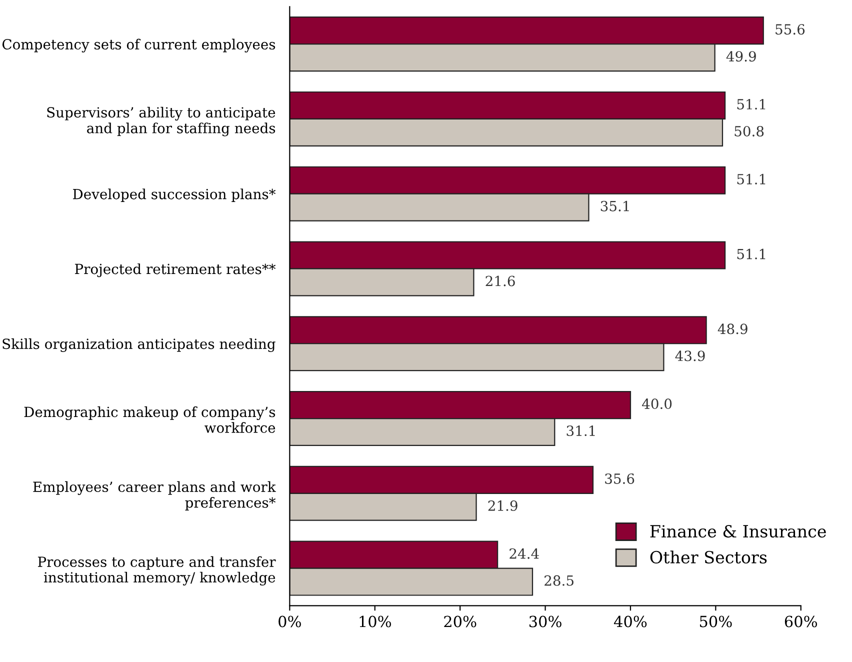 This screenshot has height=662, width=852. What do you see at coordinates (174, 195) in the screenshot?
I see `y-tick-label: Developed succession plans*` at bounding box center [174, 195].